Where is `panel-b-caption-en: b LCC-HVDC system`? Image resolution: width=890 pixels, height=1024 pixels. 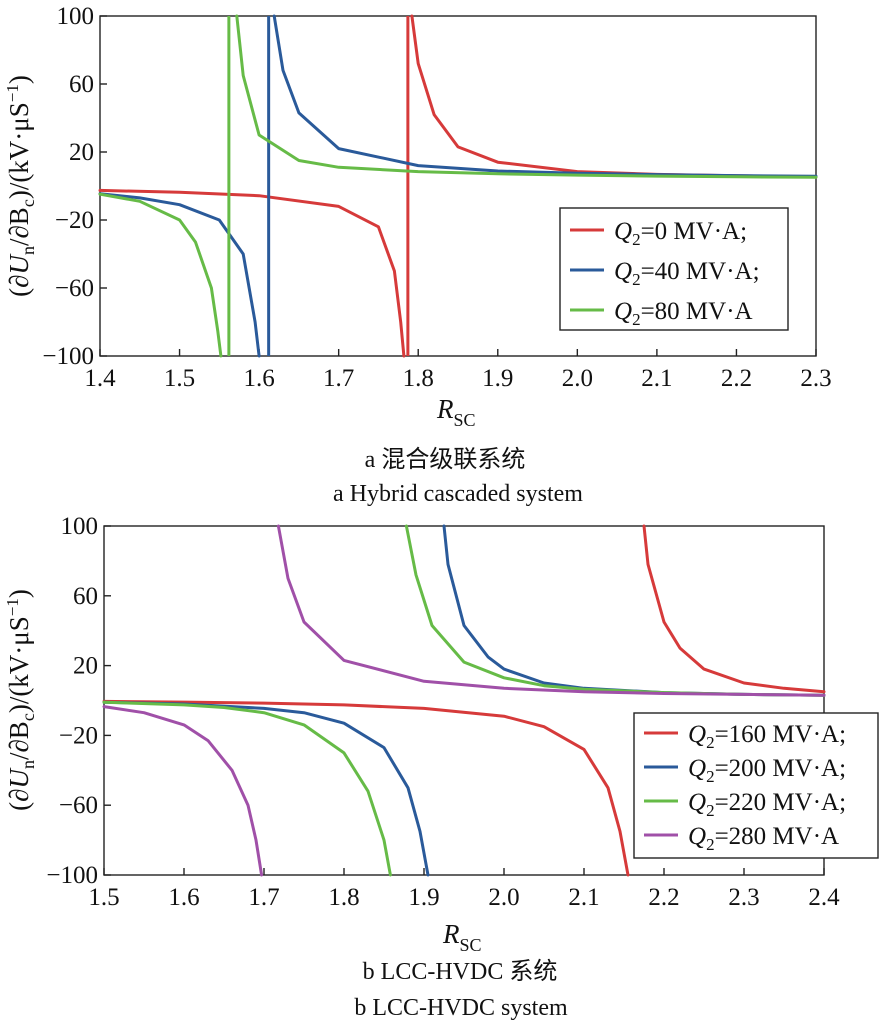 panel-b-caption-en: b LCC-HVDC system is located at coordinates (461, 1008).